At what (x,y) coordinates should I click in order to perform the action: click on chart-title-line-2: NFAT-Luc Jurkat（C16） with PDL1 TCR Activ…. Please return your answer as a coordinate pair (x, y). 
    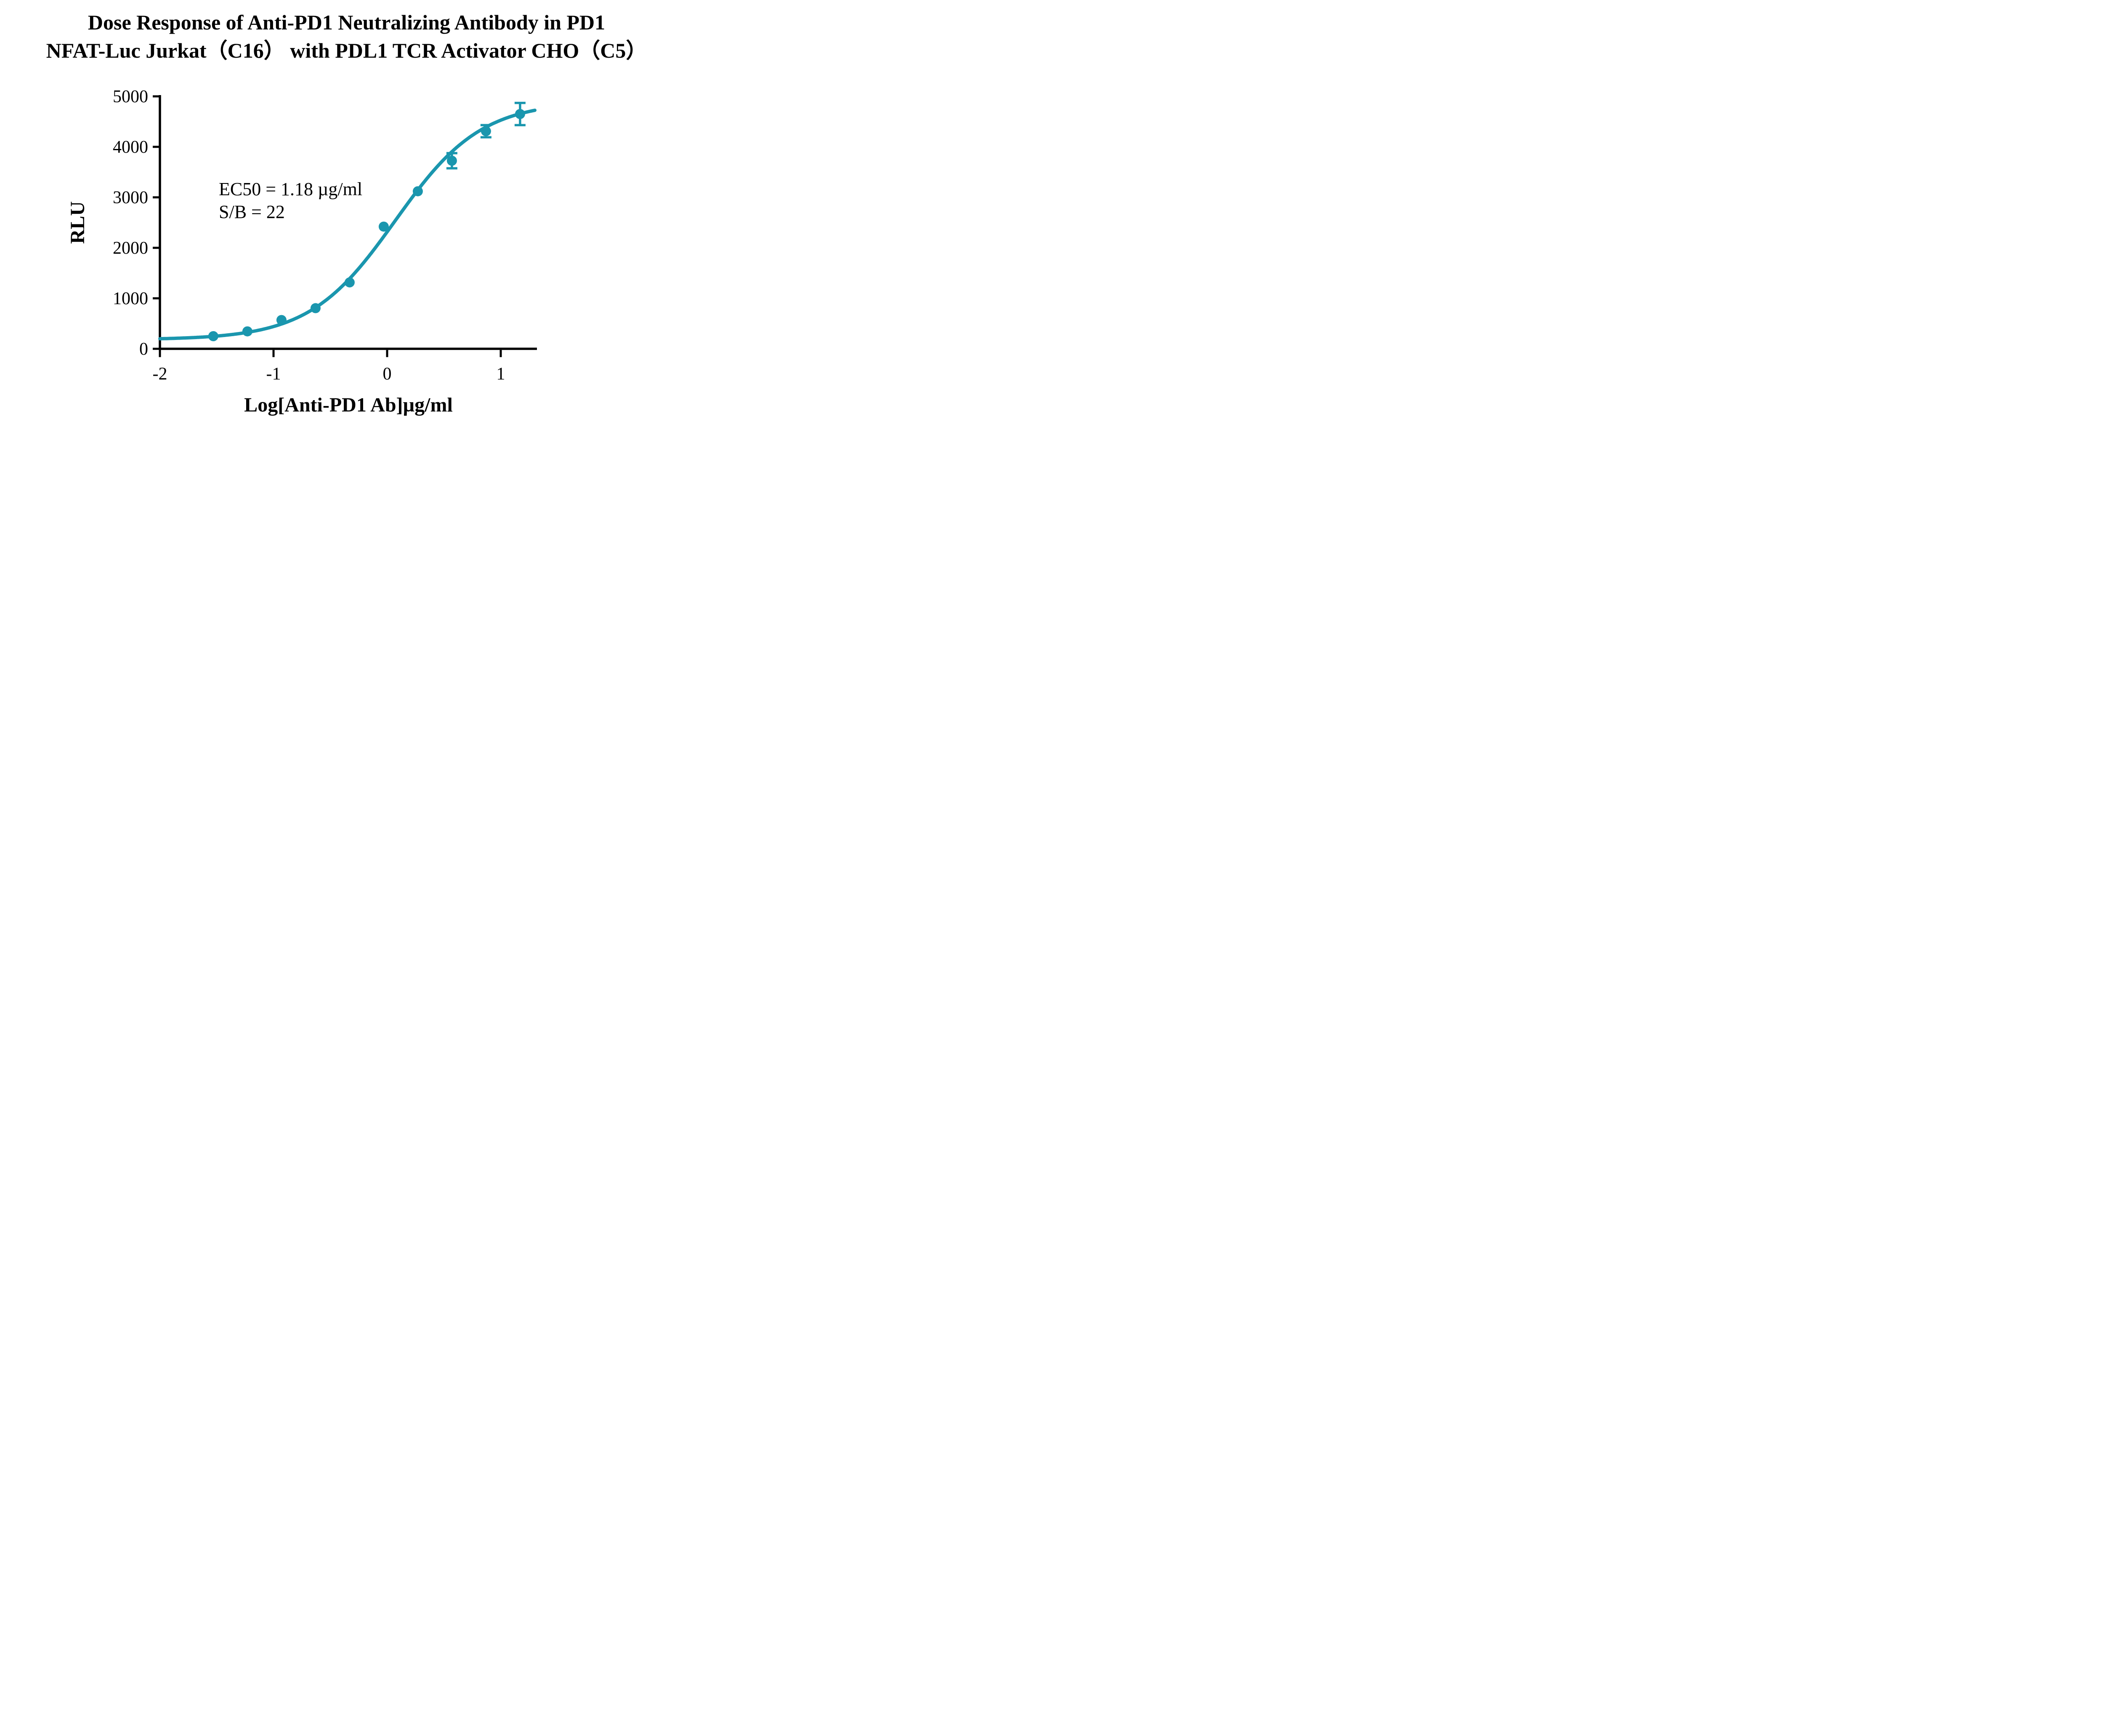
    Looking at the image, I should click on (346, 50).